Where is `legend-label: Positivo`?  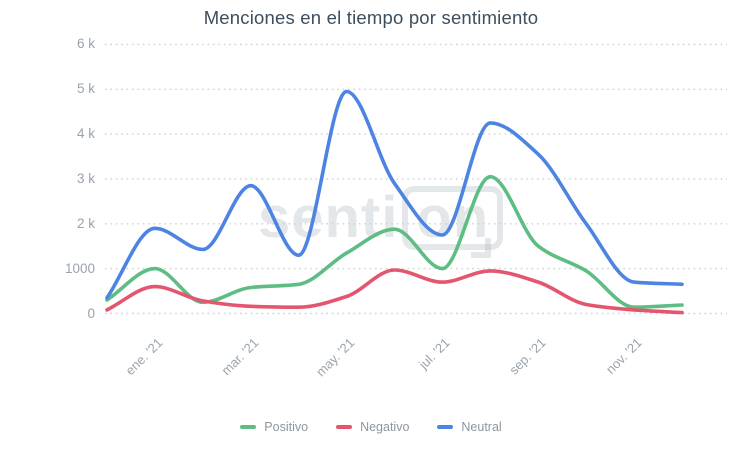 legend-label: Positivo is located at coordinates (286, 427).